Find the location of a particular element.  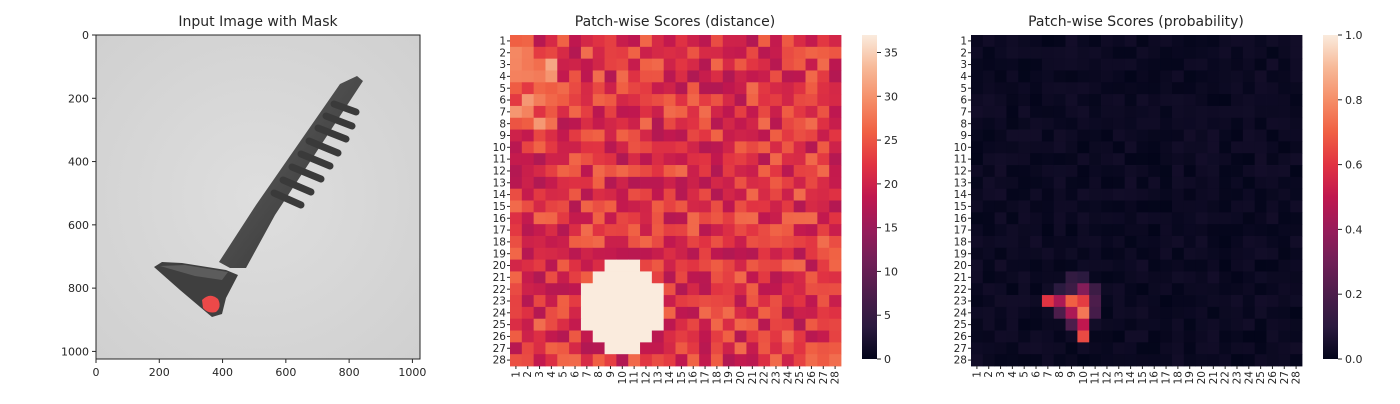

col-tick-label: 26 is located at coordinates (1273, 378).